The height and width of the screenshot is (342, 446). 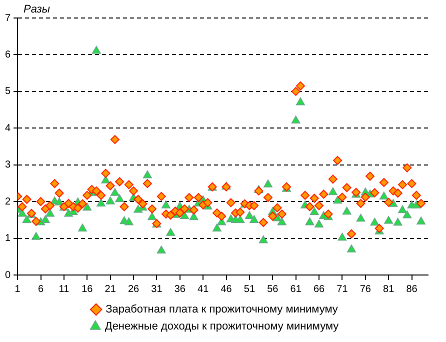 What do you see at coordinates (226, 289) in the screenshot?
I see `x-tick-label: 46` at bounding box center [226, 289].